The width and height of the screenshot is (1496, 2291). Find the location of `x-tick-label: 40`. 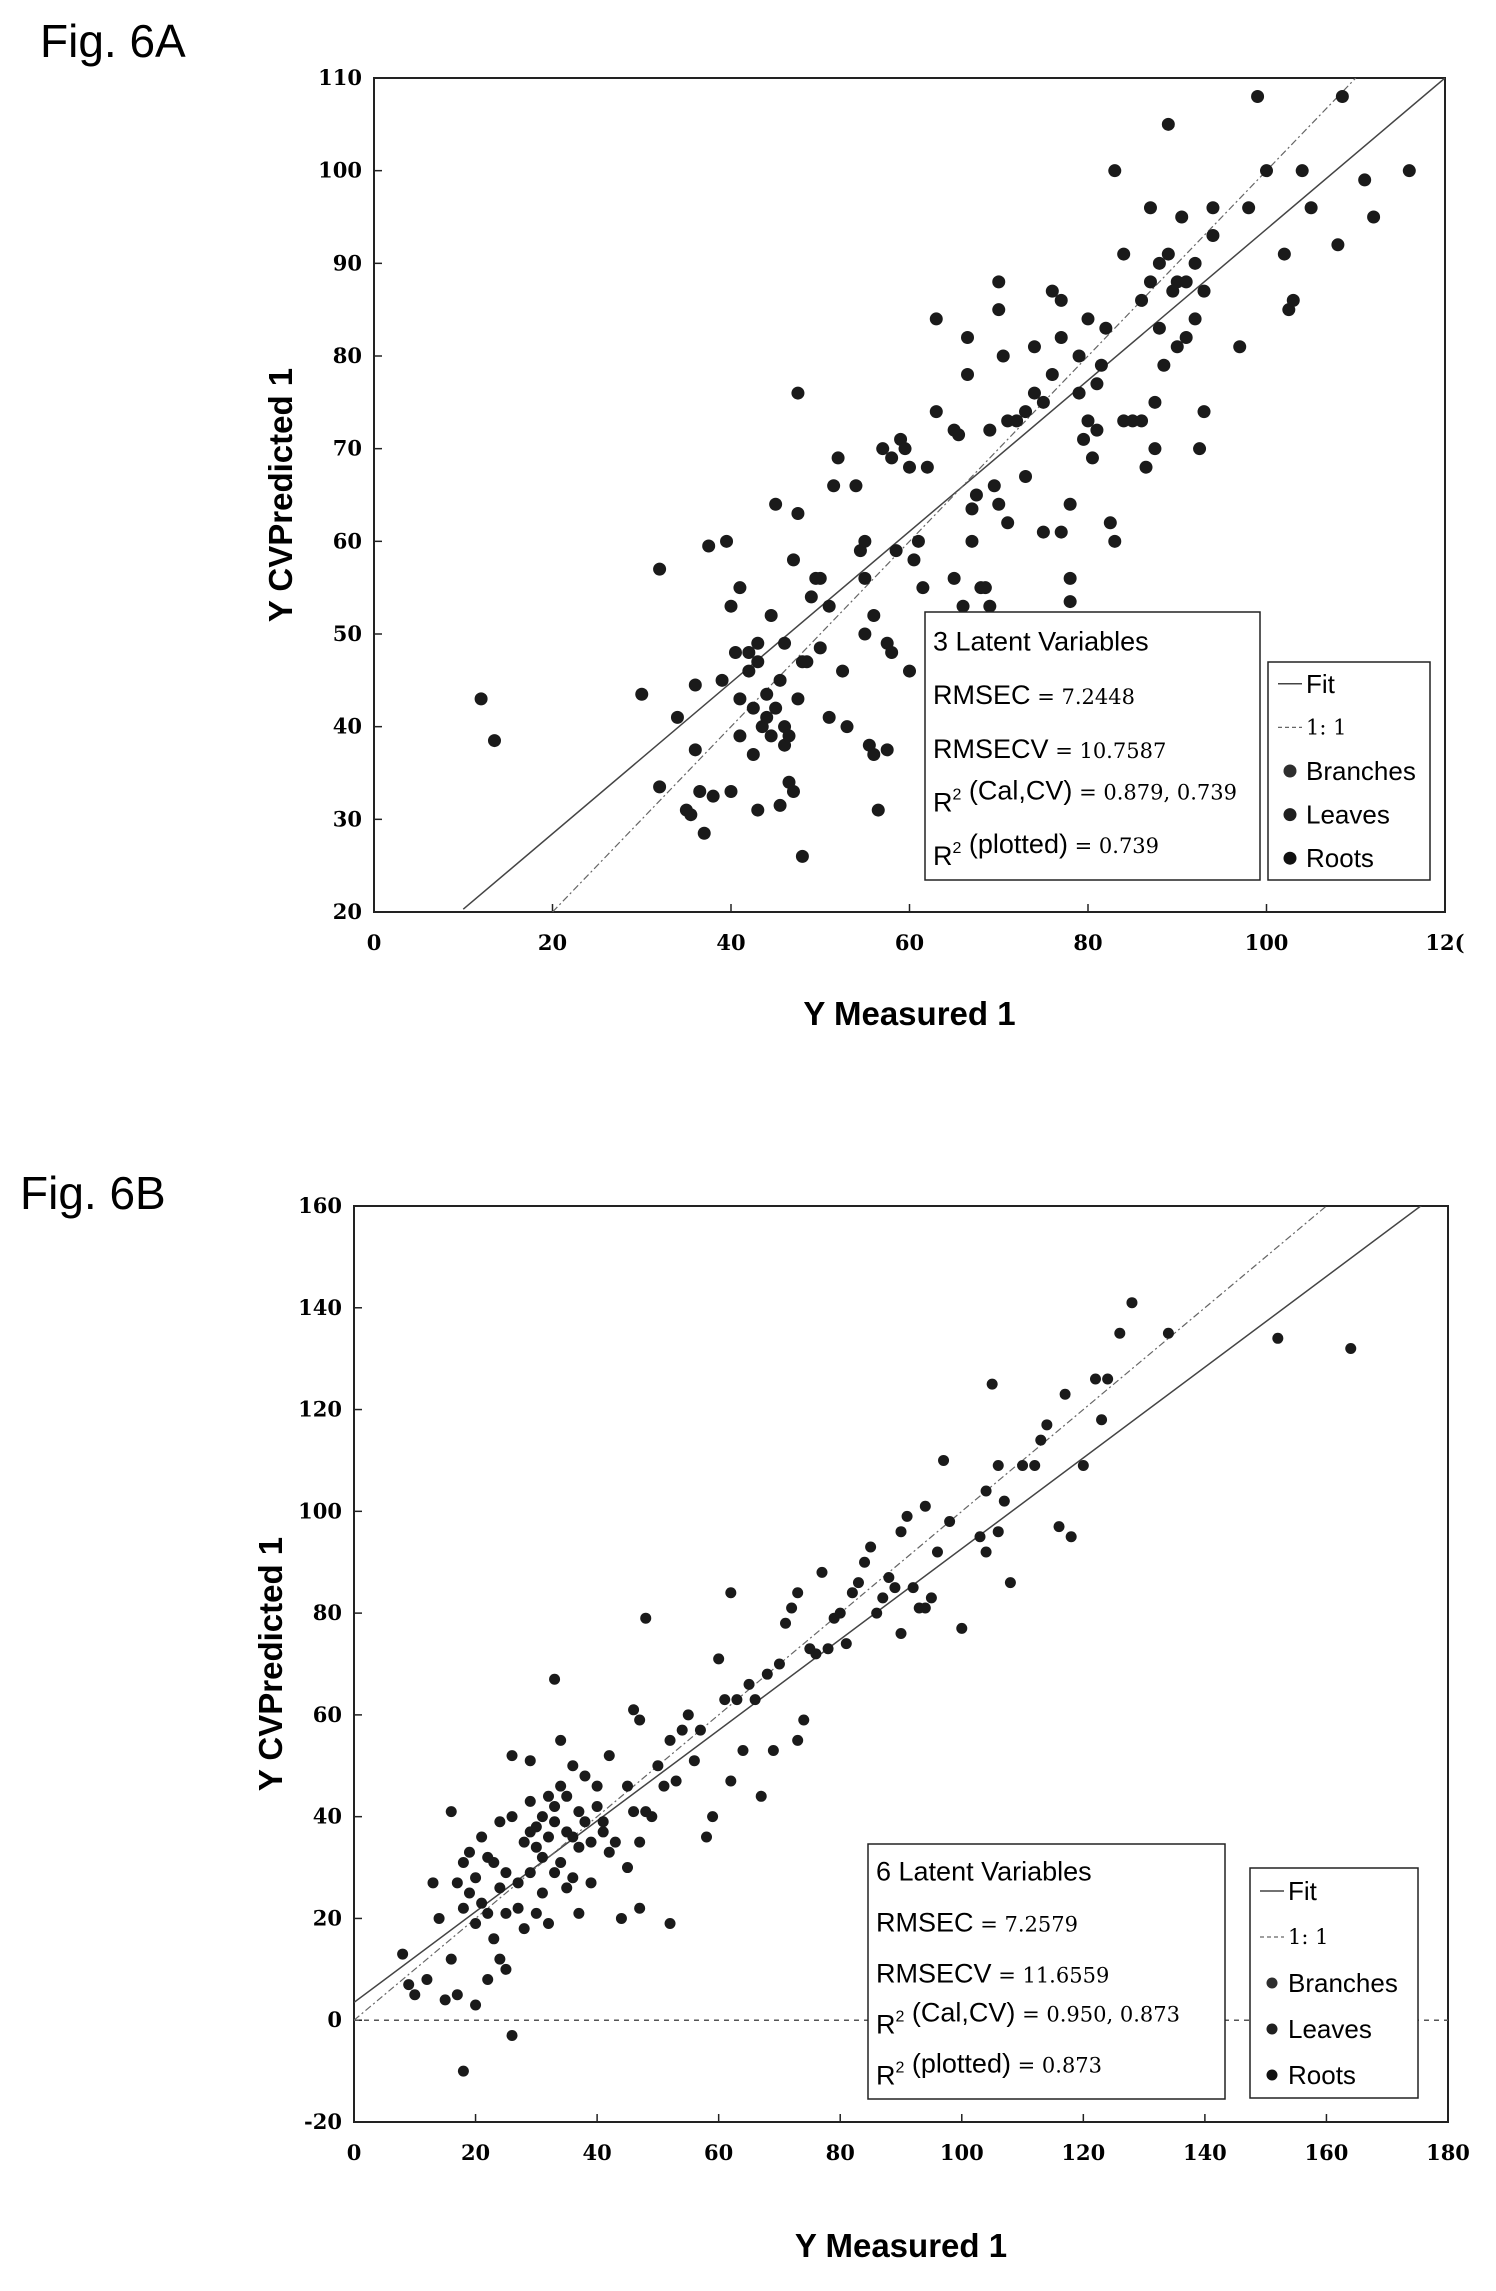

x-tick-label: 40 is located at coordinates (730, 942).